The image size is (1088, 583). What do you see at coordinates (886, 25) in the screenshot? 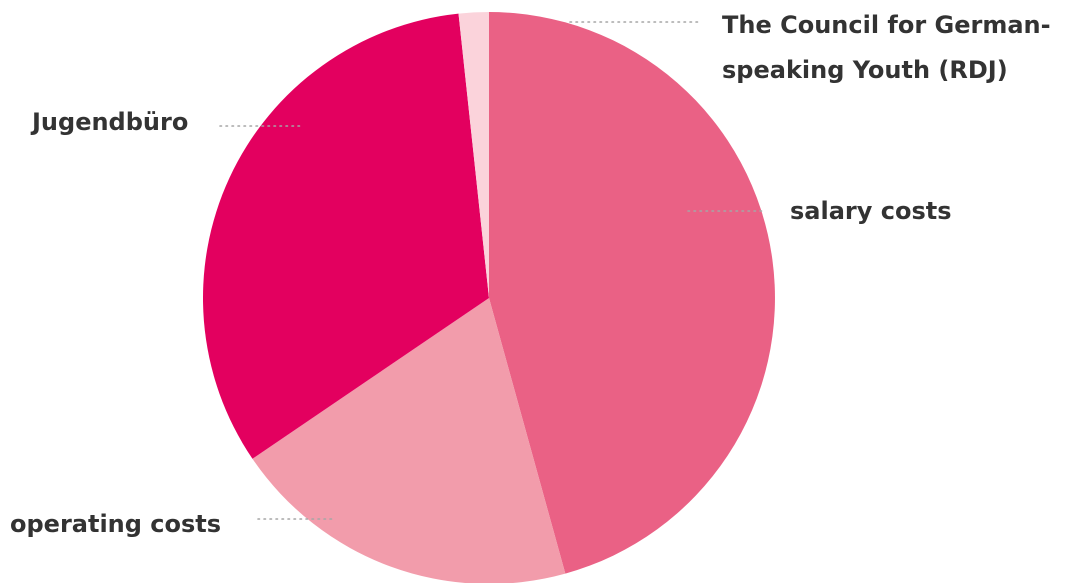
I see `slice-label-rdj-line-1: The Council for German-` at bounding box center [886, 25].